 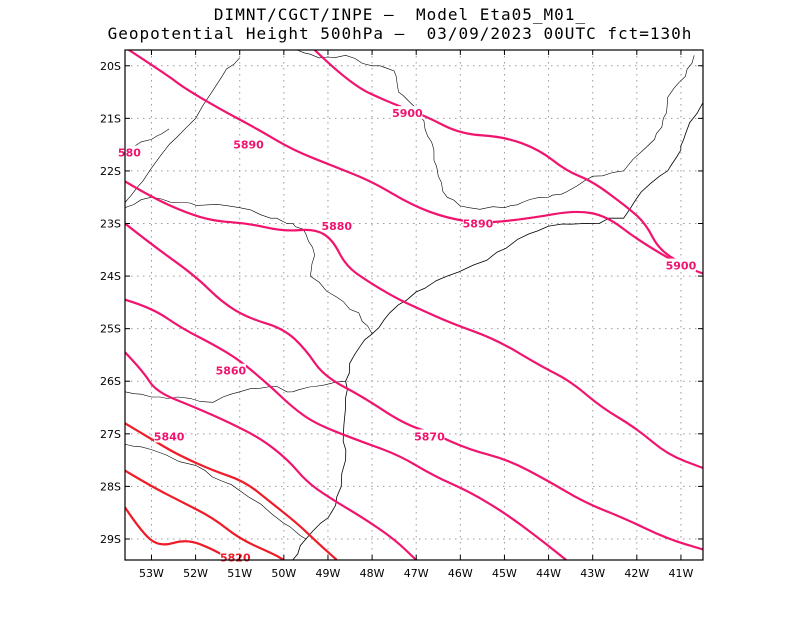 I want to click on x-tick-label: 45W, so click(x=504, y=573).